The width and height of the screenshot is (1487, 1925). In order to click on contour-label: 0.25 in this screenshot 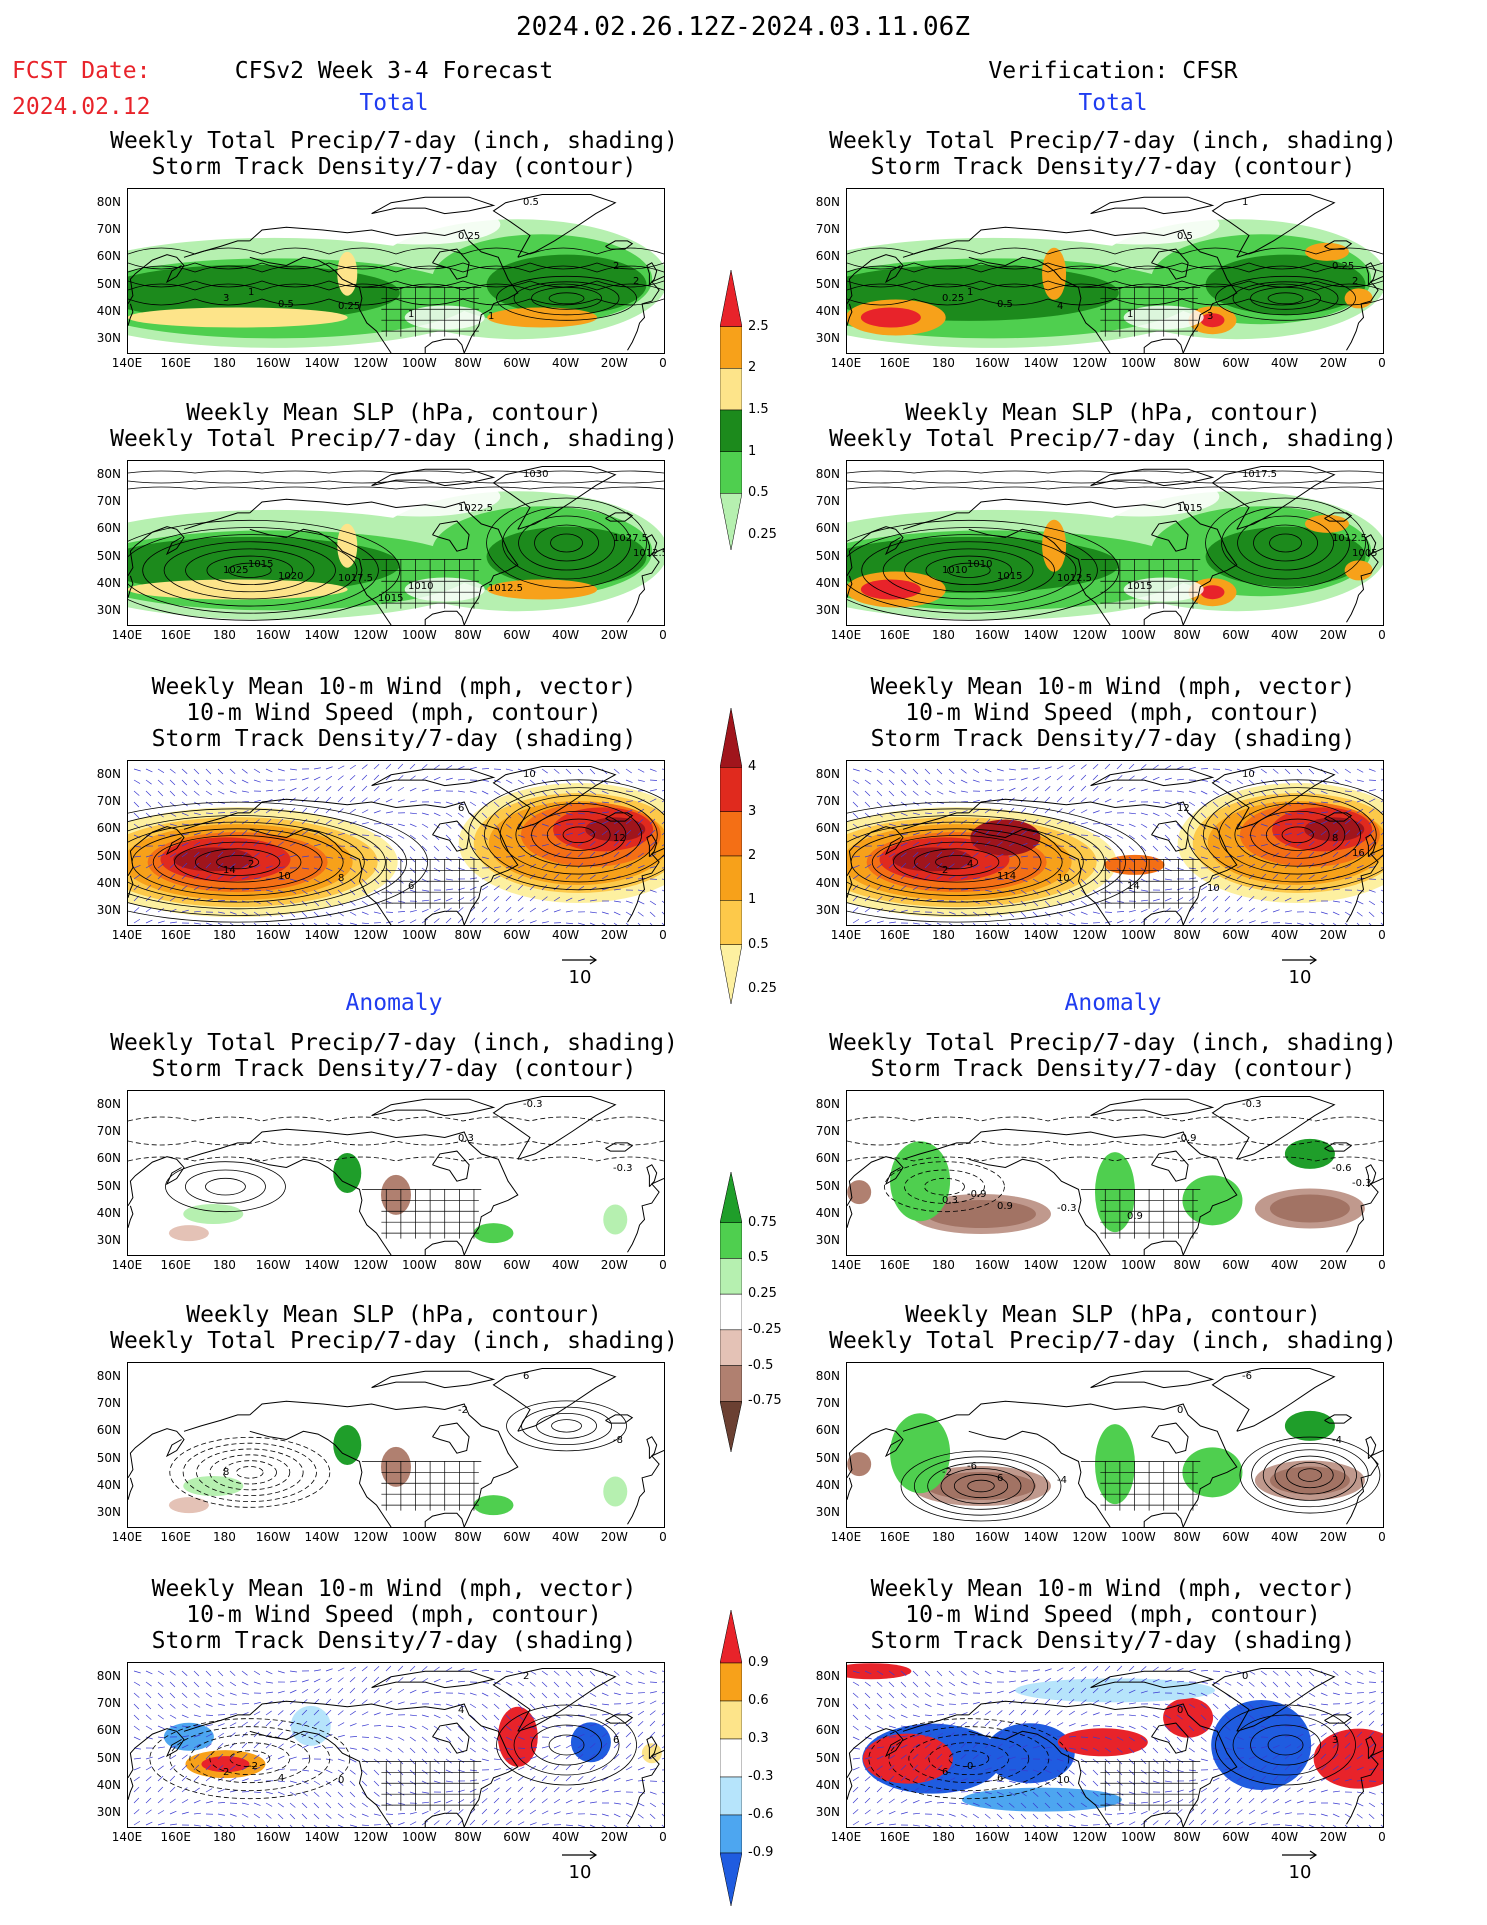, I will do `click(953, 298)`.